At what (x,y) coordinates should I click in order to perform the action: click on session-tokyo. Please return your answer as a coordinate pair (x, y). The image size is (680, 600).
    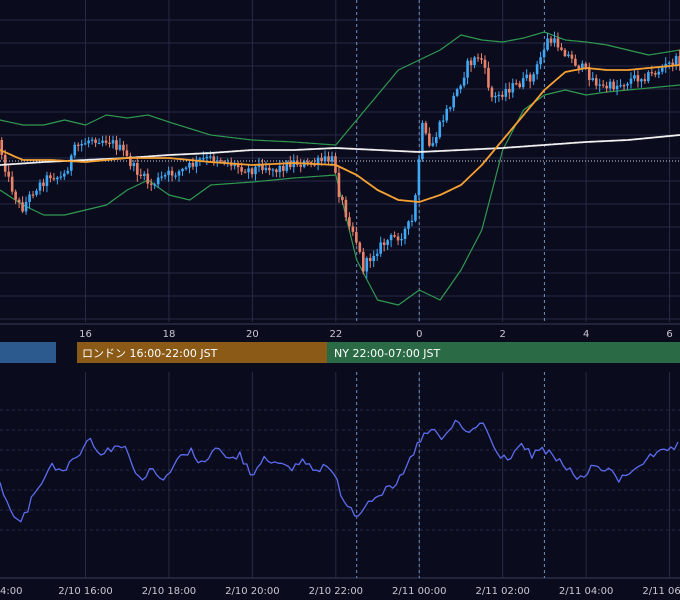
    Looking at the image, I should click on (28, 352).